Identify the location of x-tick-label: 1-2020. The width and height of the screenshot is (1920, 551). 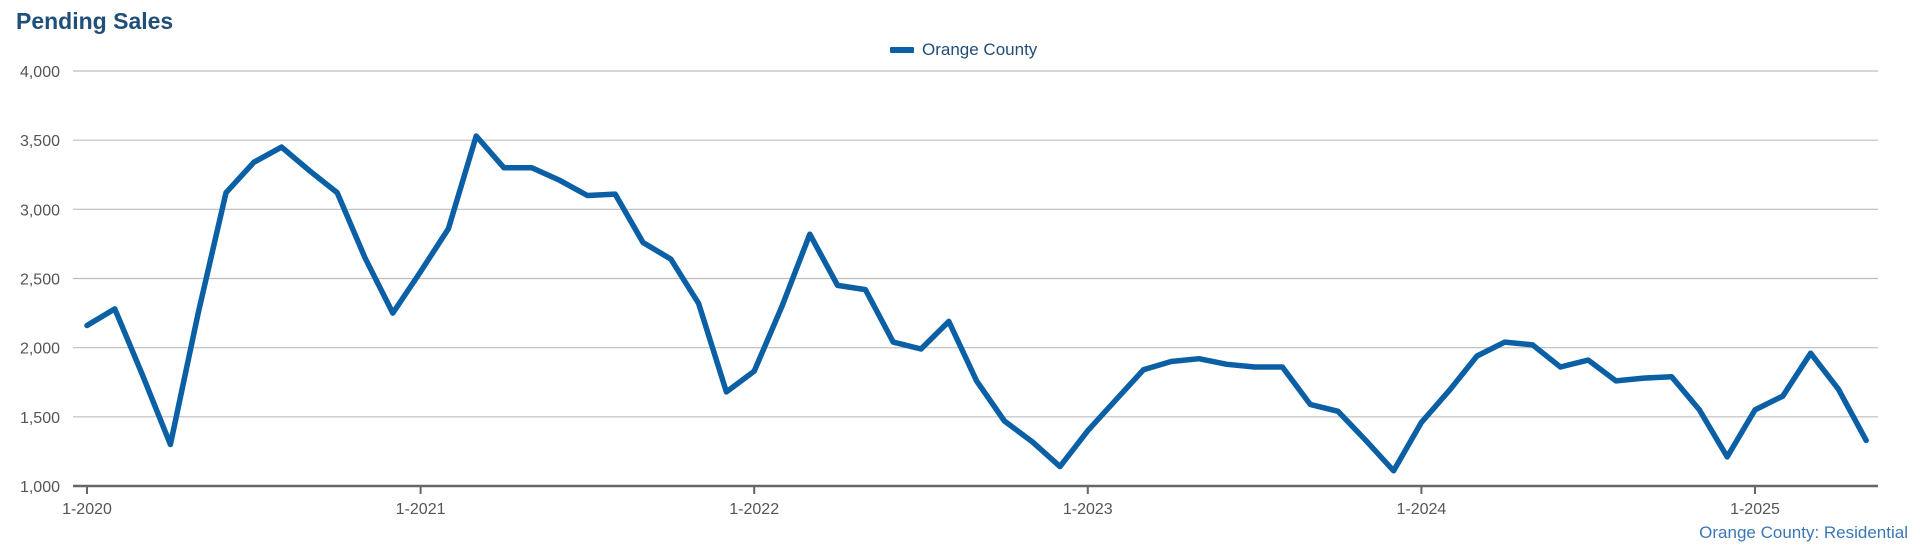
(87, 509).